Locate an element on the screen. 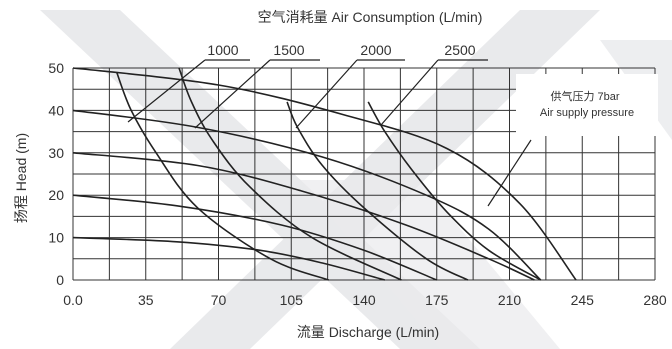 The height and width of the screenshot is (349, 672). x-tick-label: 140 is located at coordinates (364, 300).